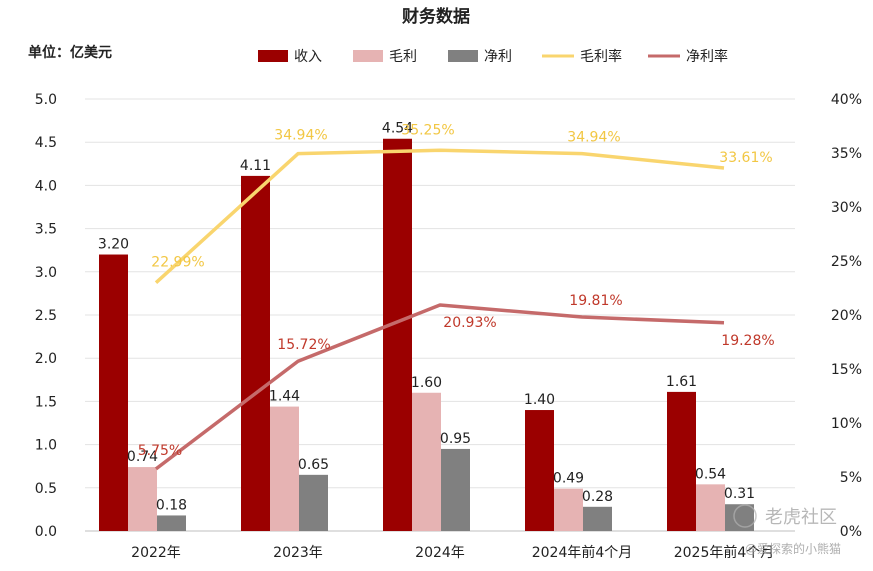 The height and width of the screenshot is (571, 873). I want to click on legend-label: 净利率, so click(707, 56).